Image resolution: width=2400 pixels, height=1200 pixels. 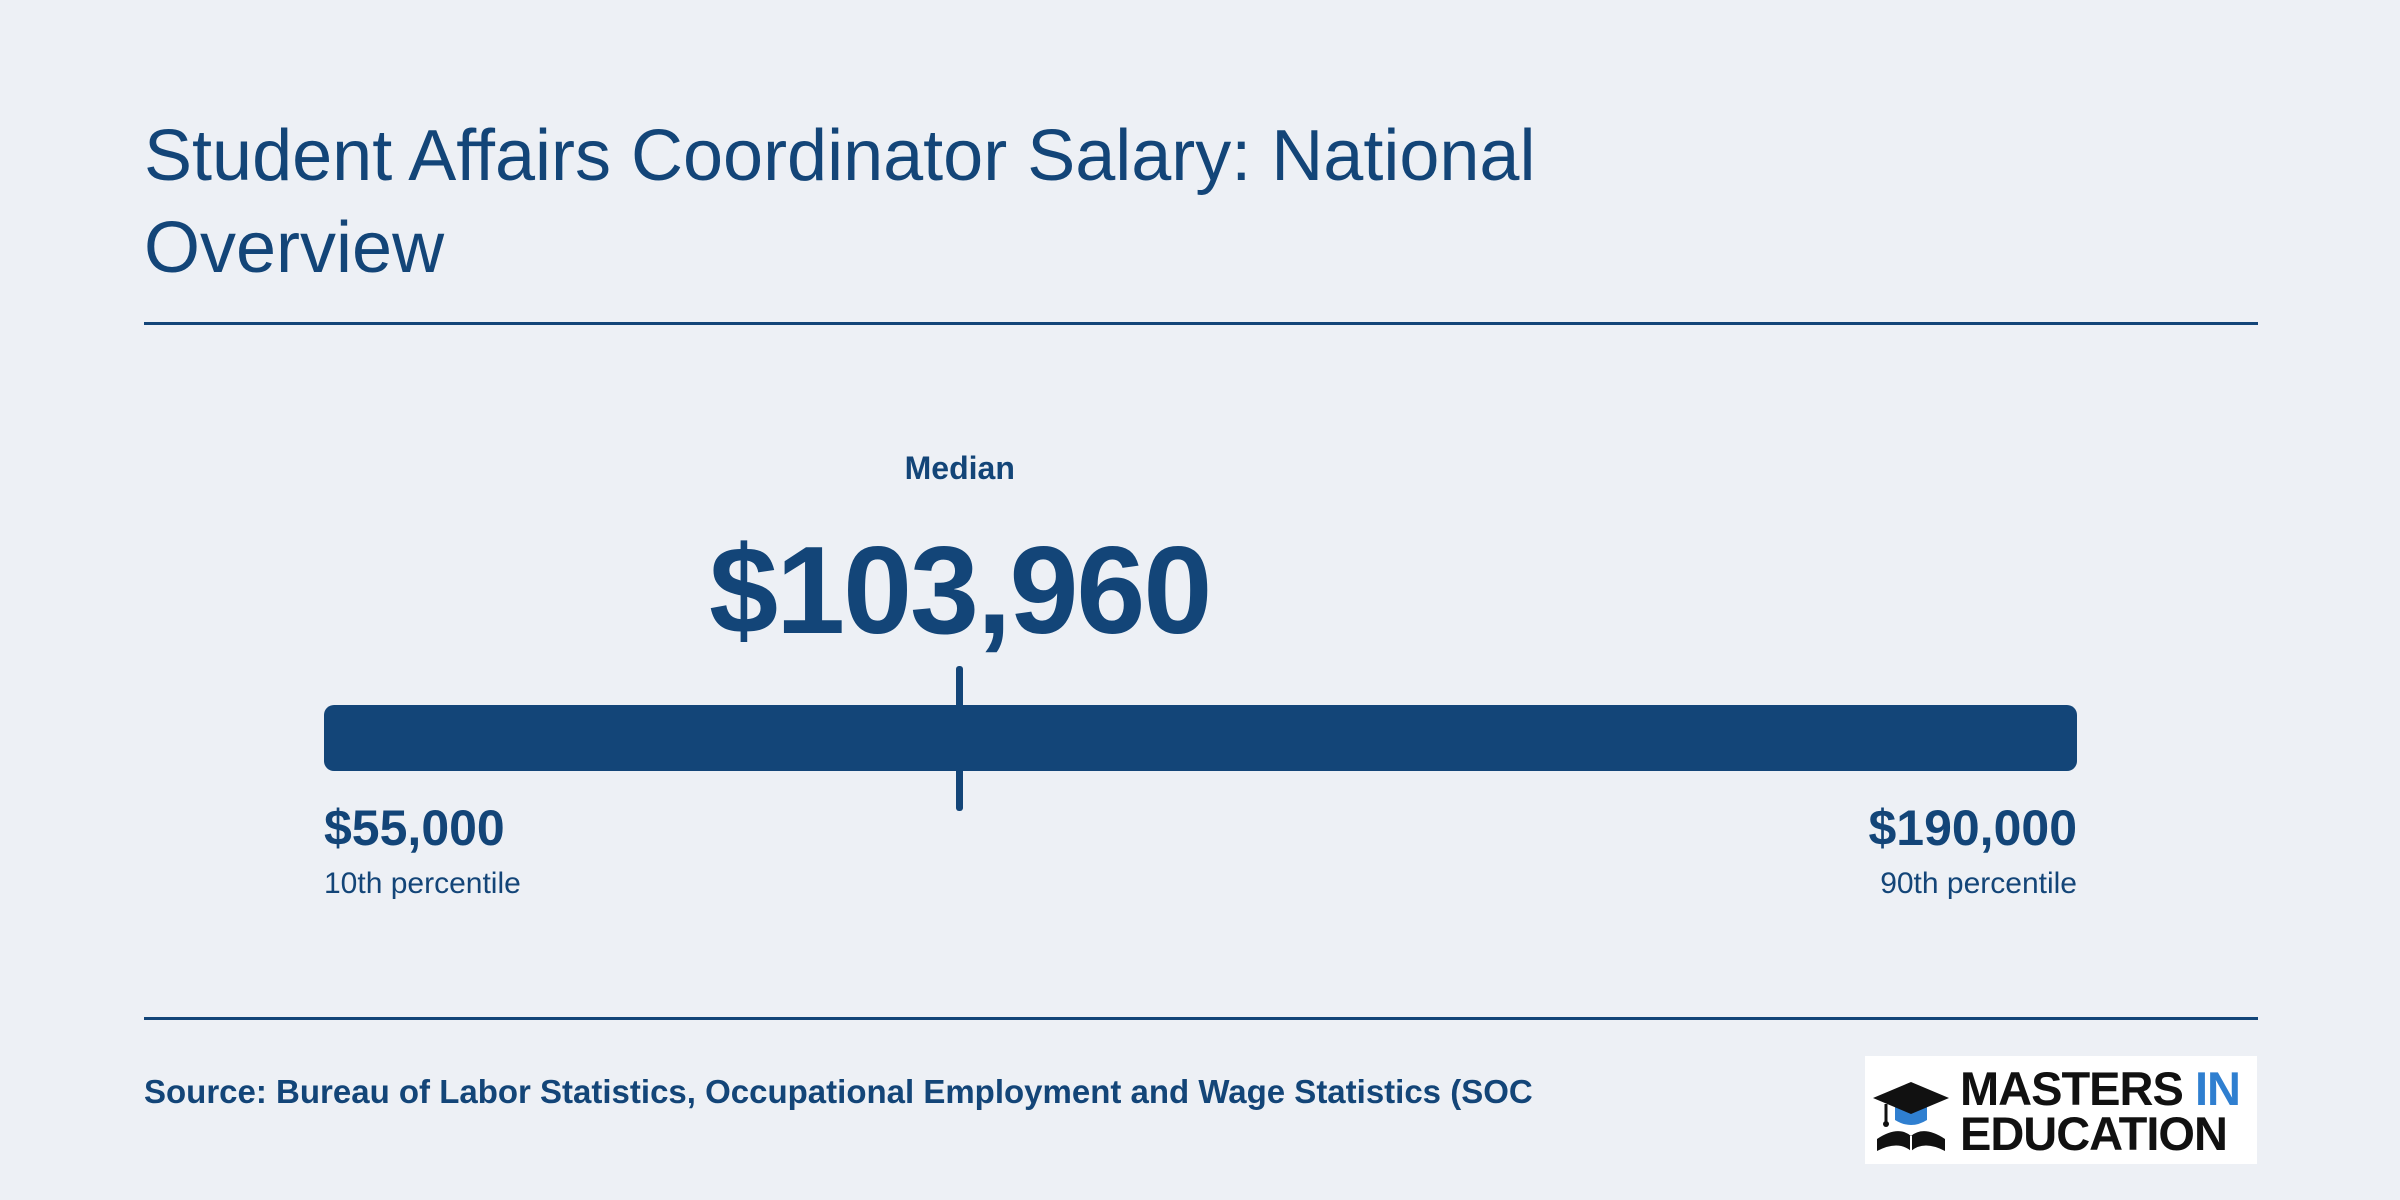 What do you see at coordinates (1201, 323) in the screenshot?
I see `title-divider` at bounding box center [1201, 323].